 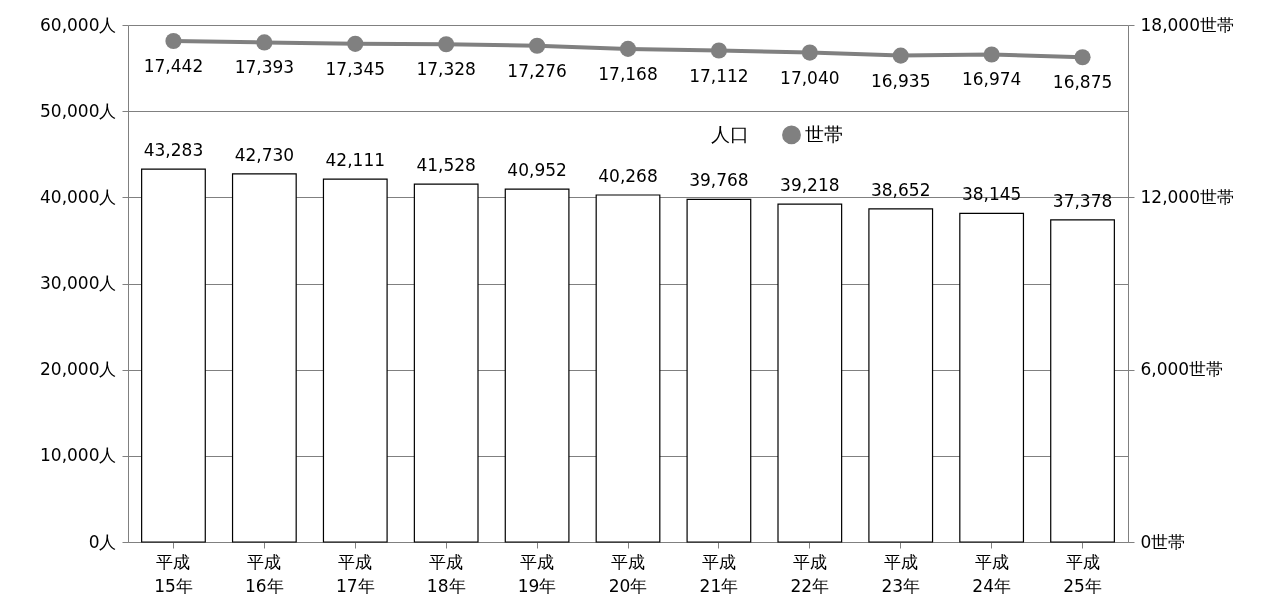 I want to click on y-tick-label: 20,000人, so click(x=78, y=369).